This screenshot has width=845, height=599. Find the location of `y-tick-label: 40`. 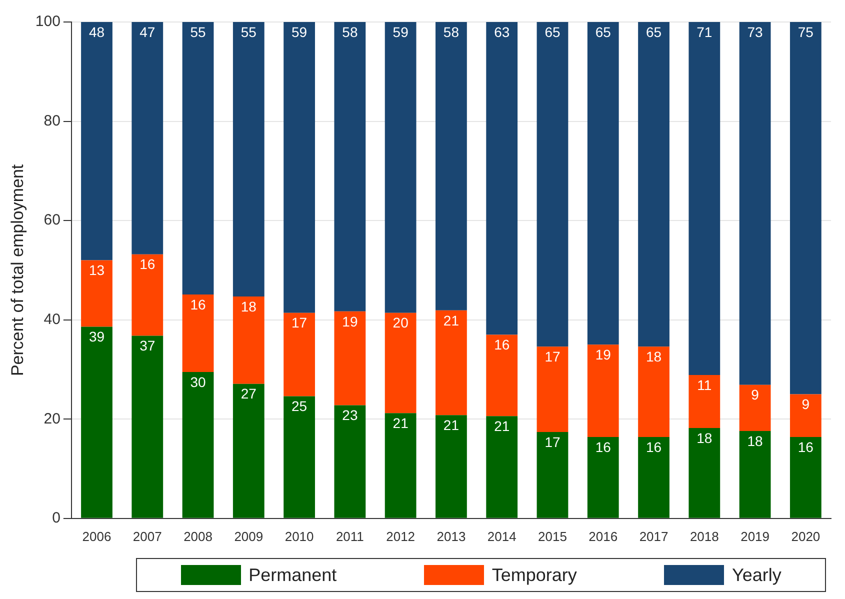

y-tick-label: 40 is located at coordinates (52, 319).